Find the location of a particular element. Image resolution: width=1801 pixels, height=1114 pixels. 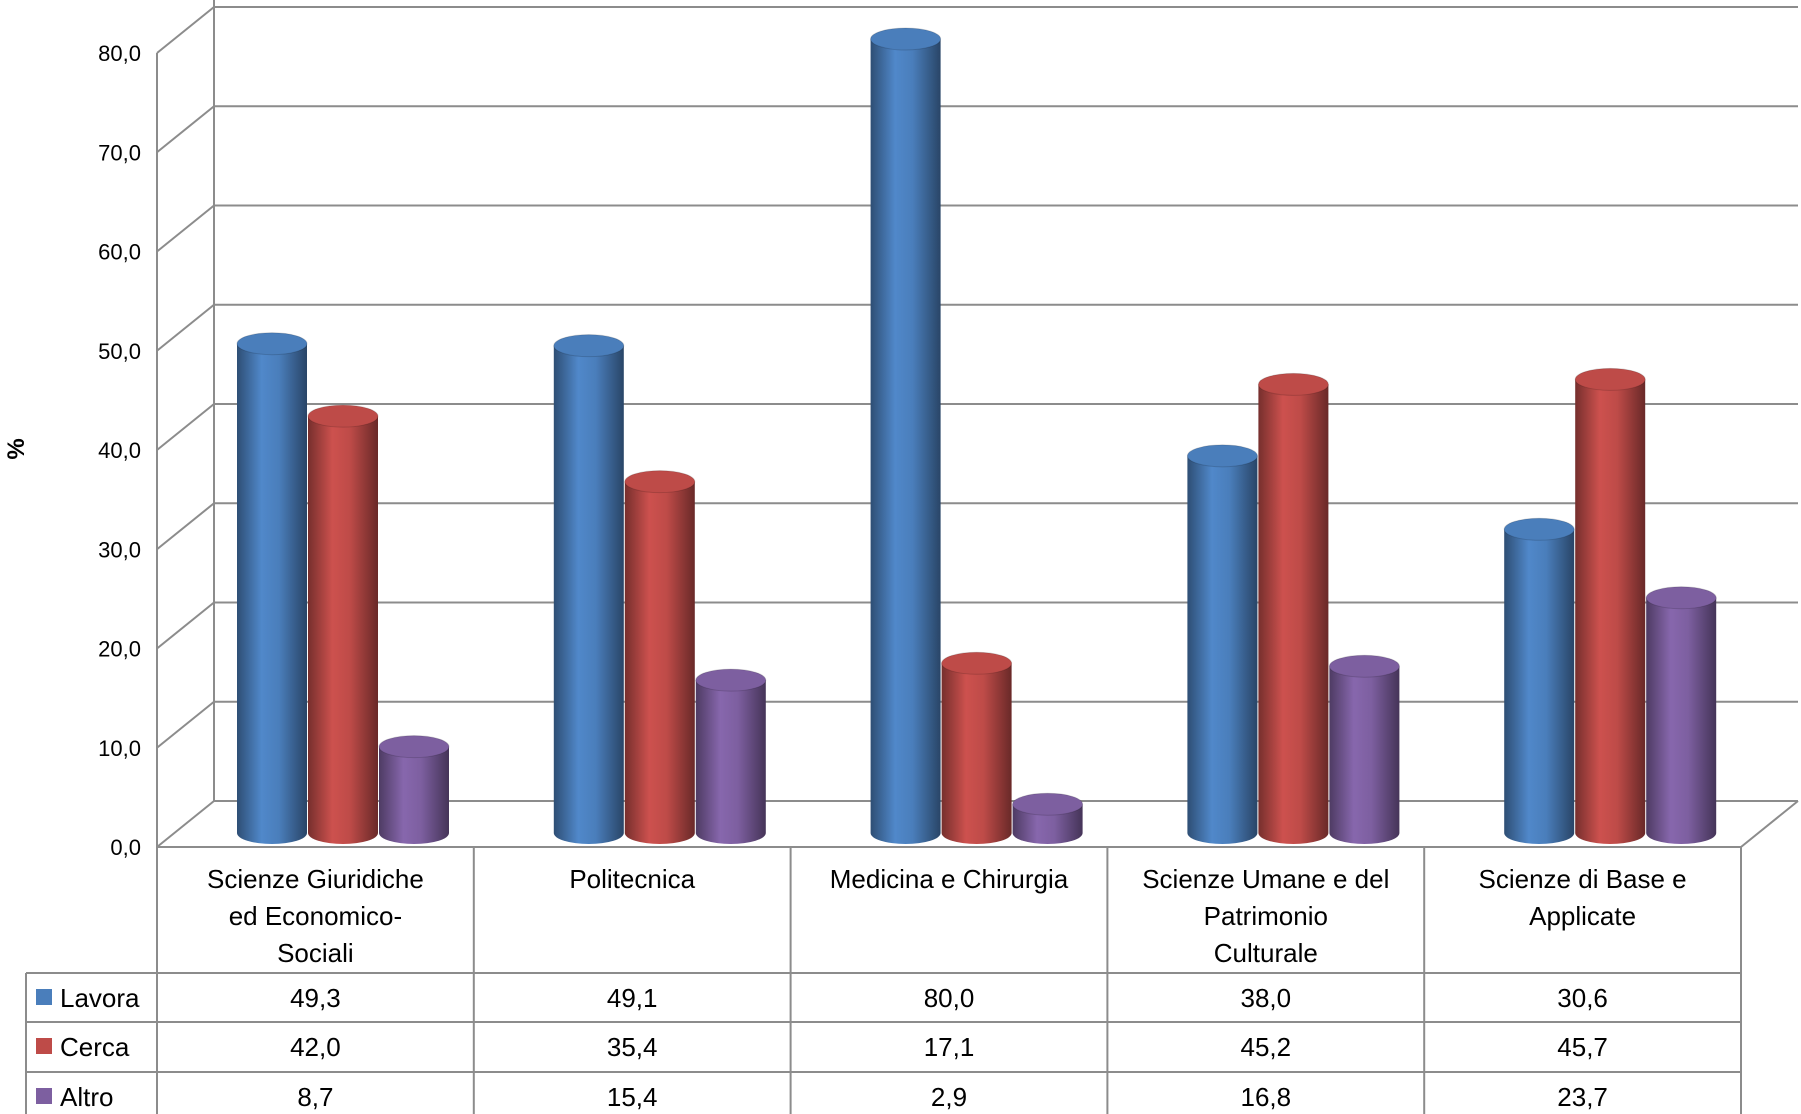

y-tick-label: 10,0 is located at coordinates (119, 748).